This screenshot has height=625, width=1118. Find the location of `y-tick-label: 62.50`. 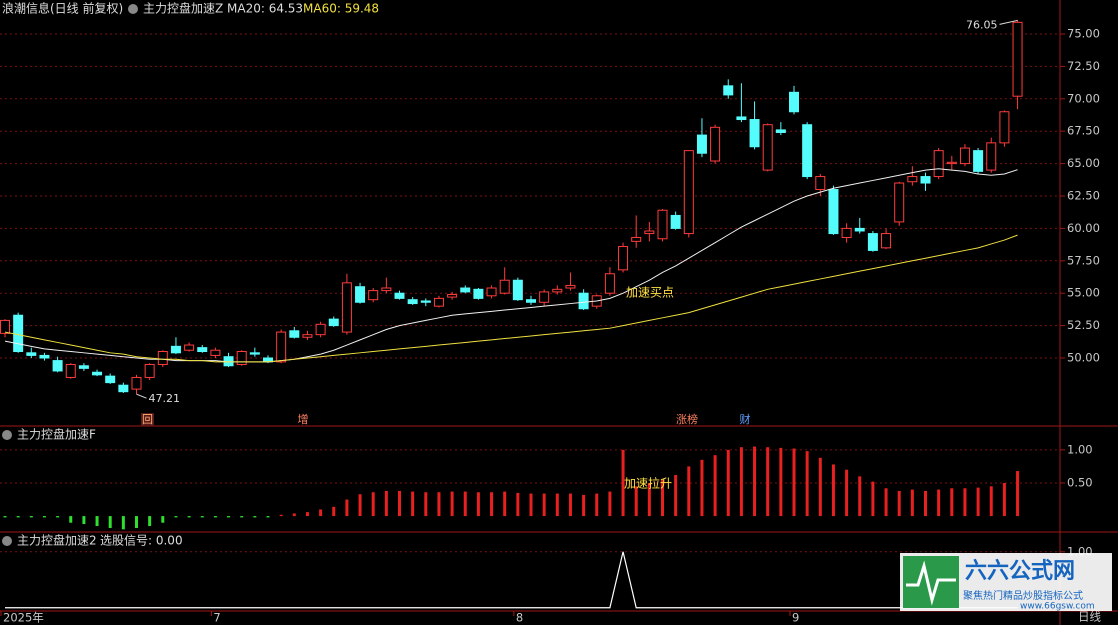

y-tick-label: 62.50 is located at coordinates (1083, 195).